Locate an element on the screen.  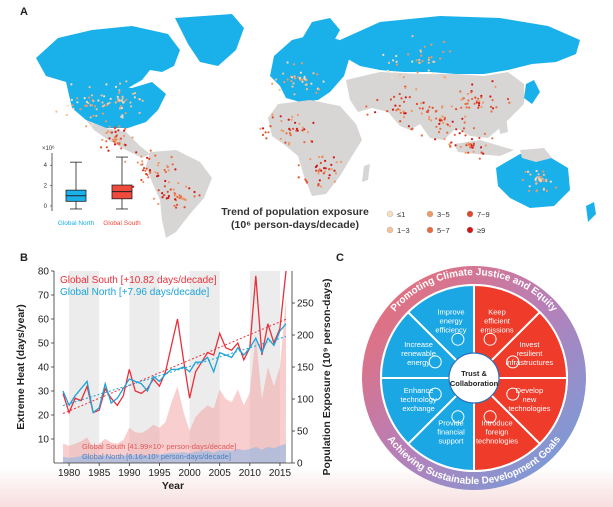
legend-label: ≤1 is located at coordinates (401, 214).